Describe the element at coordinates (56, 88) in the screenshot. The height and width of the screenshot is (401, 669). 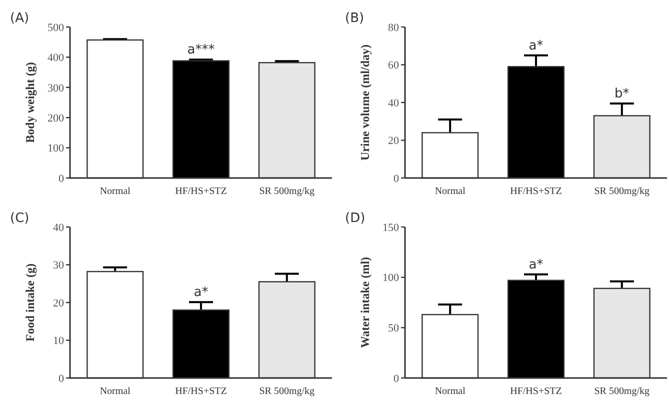
I see `y-tick-label: 300` at that location.